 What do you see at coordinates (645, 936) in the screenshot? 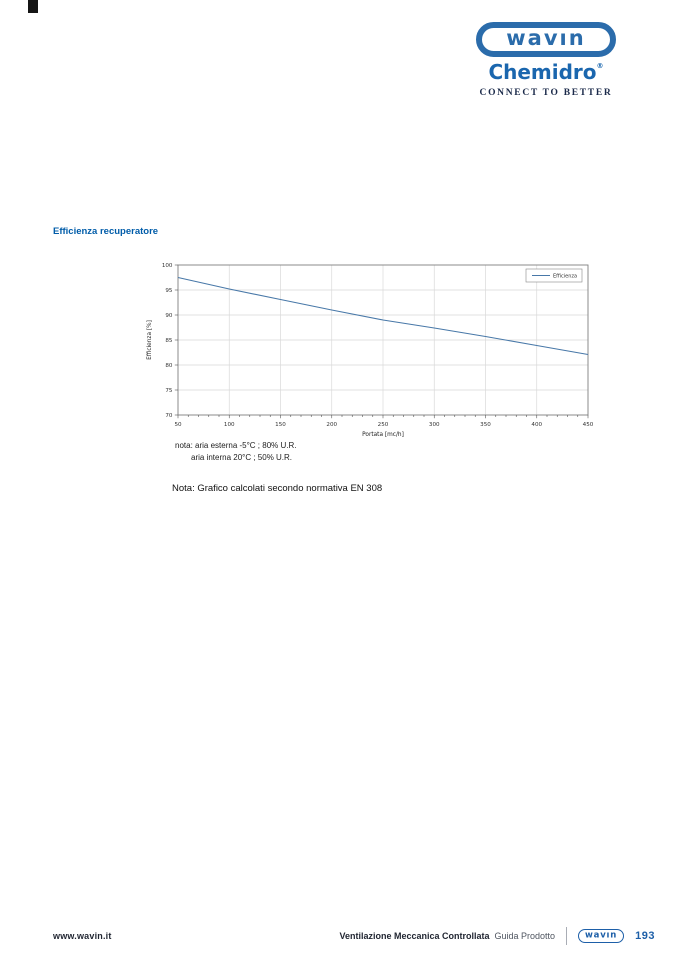
I see `footer-page-number: 193` at bounding box center [645, 936].